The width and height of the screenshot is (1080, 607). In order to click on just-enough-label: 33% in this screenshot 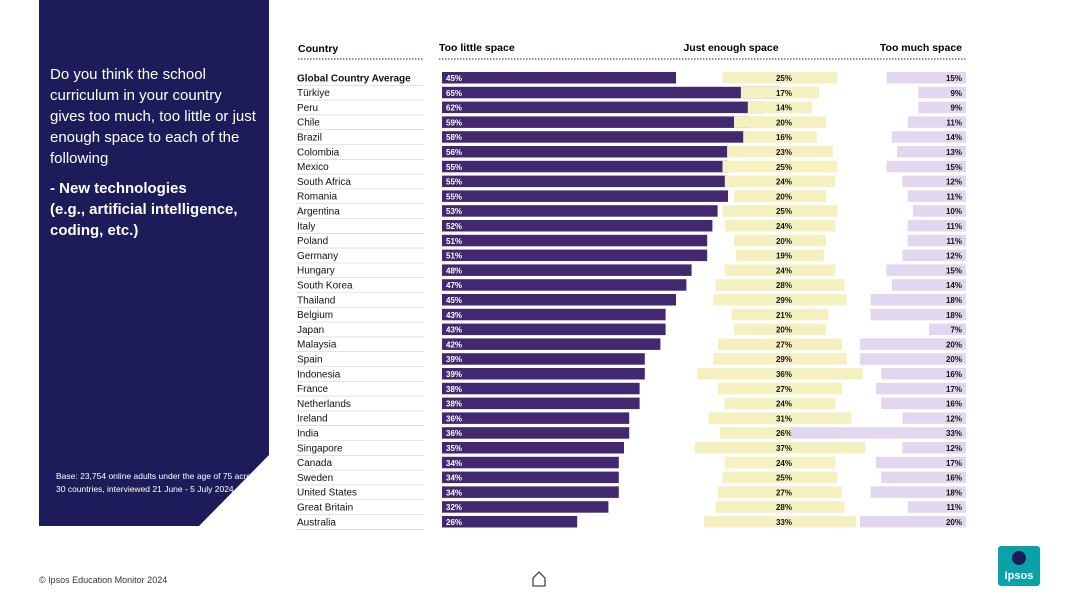, I will do `click(784, 522)`.